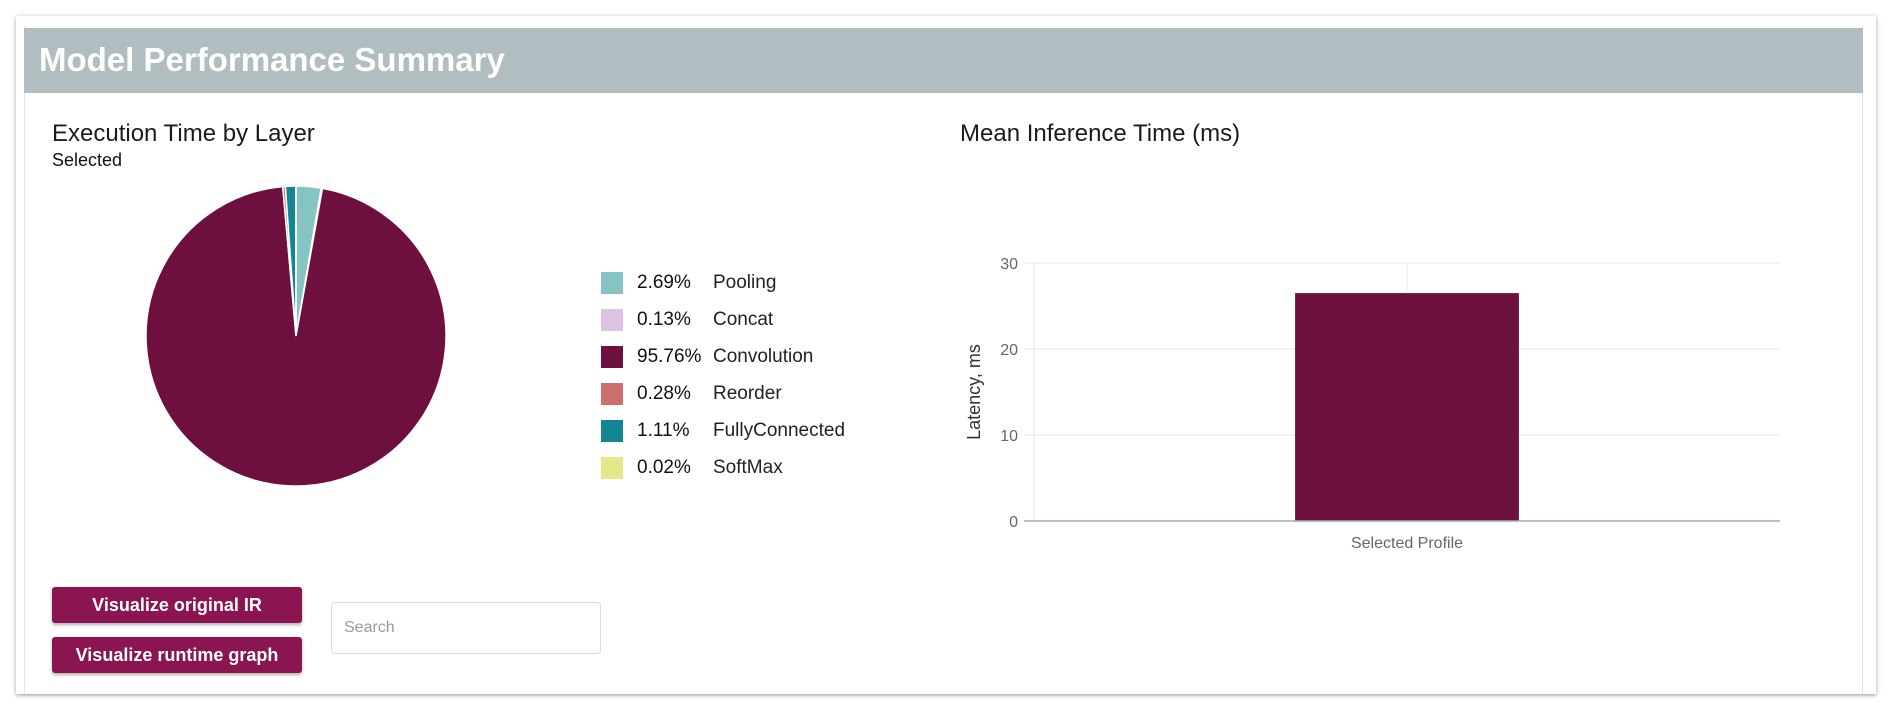 The width and height of the screenshot is (1903, 719). I want to click on legend-label: Pooling, so click(745, 282).